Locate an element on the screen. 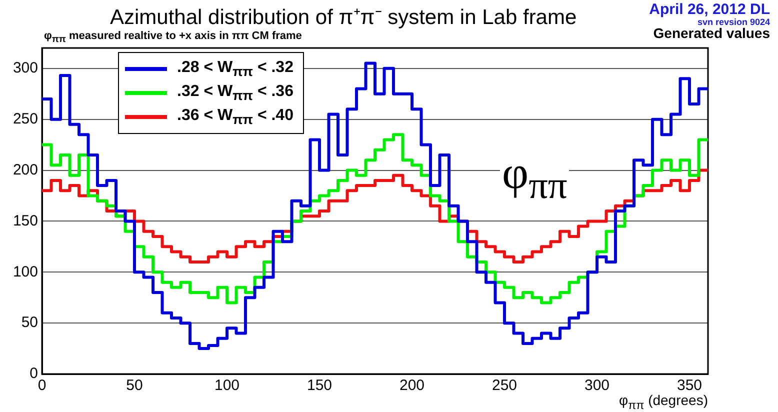 This screenshot has height=412, width=778. legend-label: .28 < W$_{ππ}$ < .32 is located at coordinates (235, 69).